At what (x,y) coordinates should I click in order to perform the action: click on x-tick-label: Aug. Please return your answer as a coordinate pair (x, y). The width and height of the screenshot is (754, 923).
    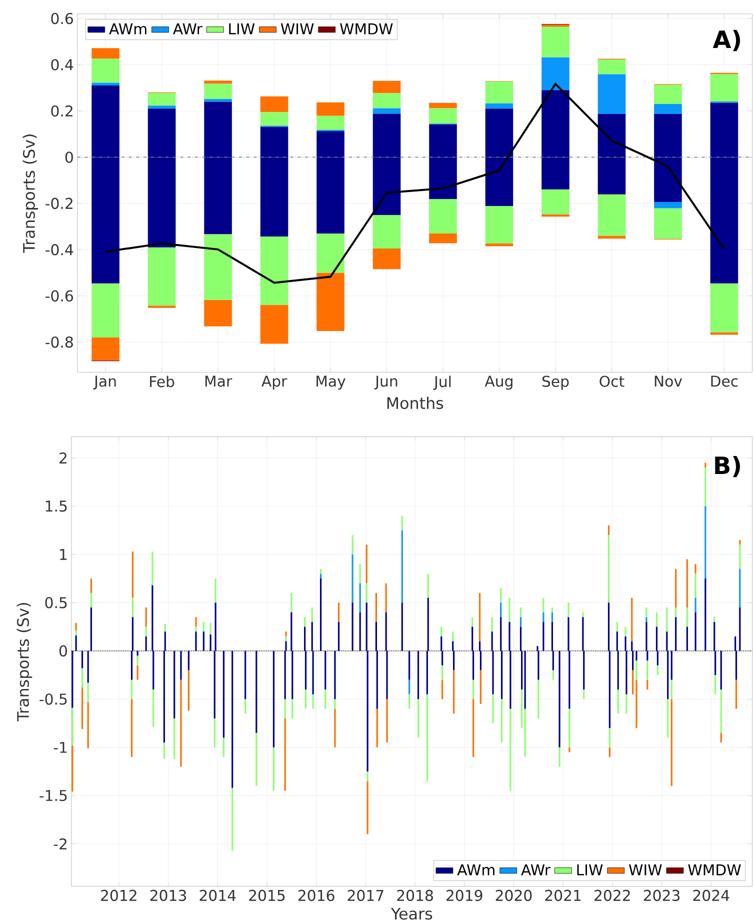
    Looking at the image, I should click on (498, 383).